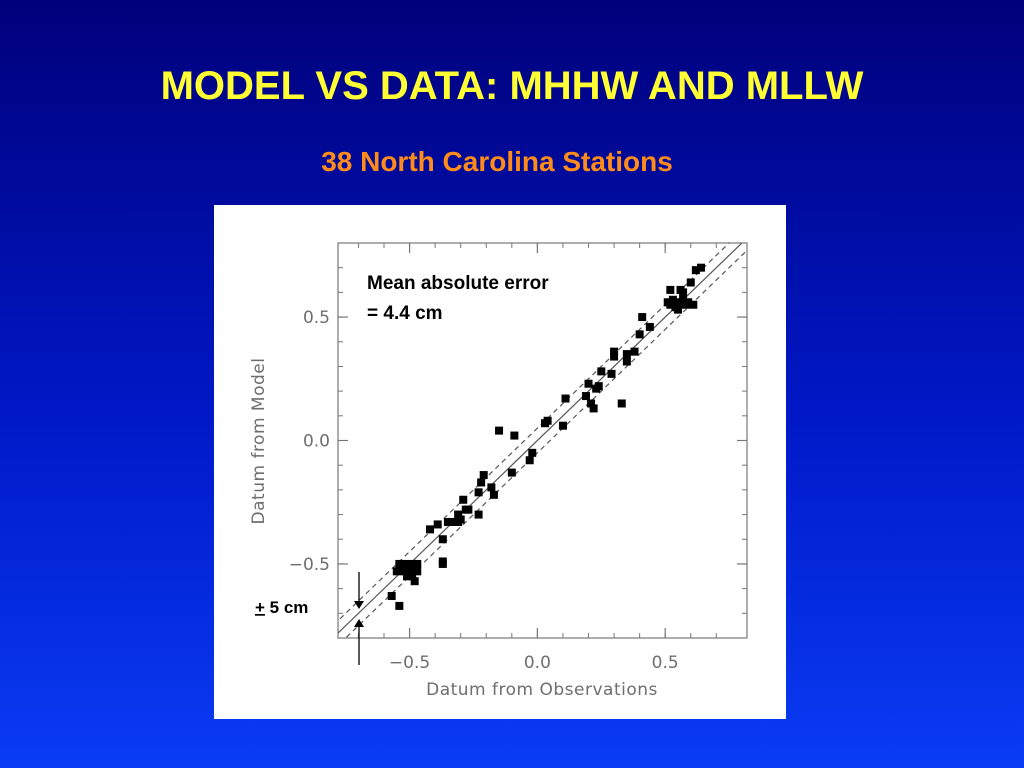 This screenshot has width=1024, height=768. What do you see at coordinates (512, 86) in the screenshot?
I see `slide-title: MODEL VS DATA: MHHW AND MLLW` at bounding box center [512, 86].